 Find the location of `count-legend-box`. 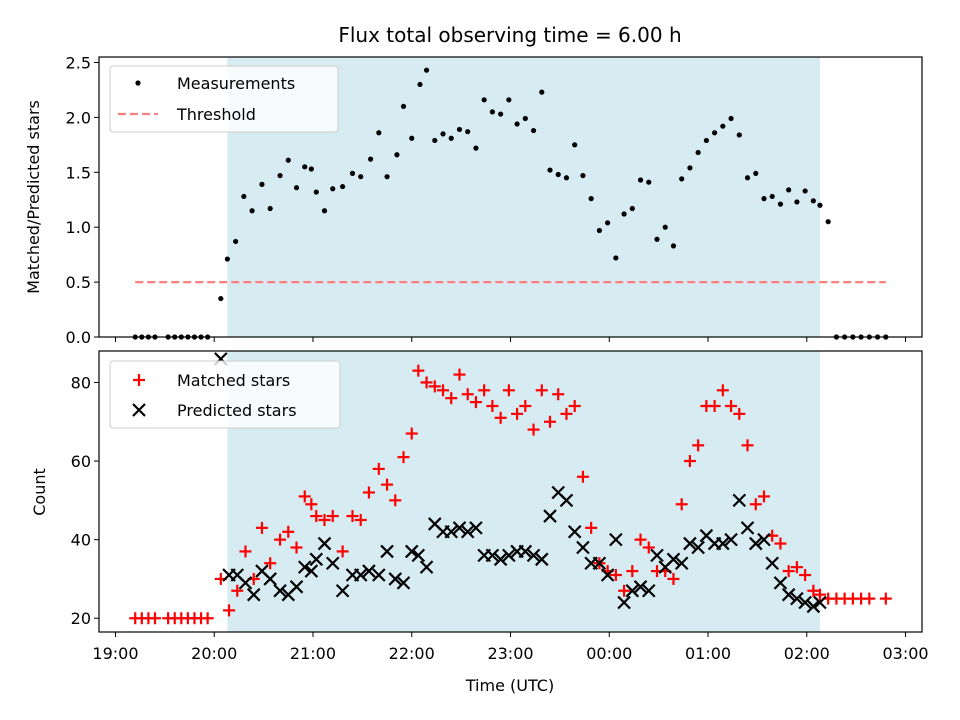

count-legend-box is located at coordinates (225, 394).